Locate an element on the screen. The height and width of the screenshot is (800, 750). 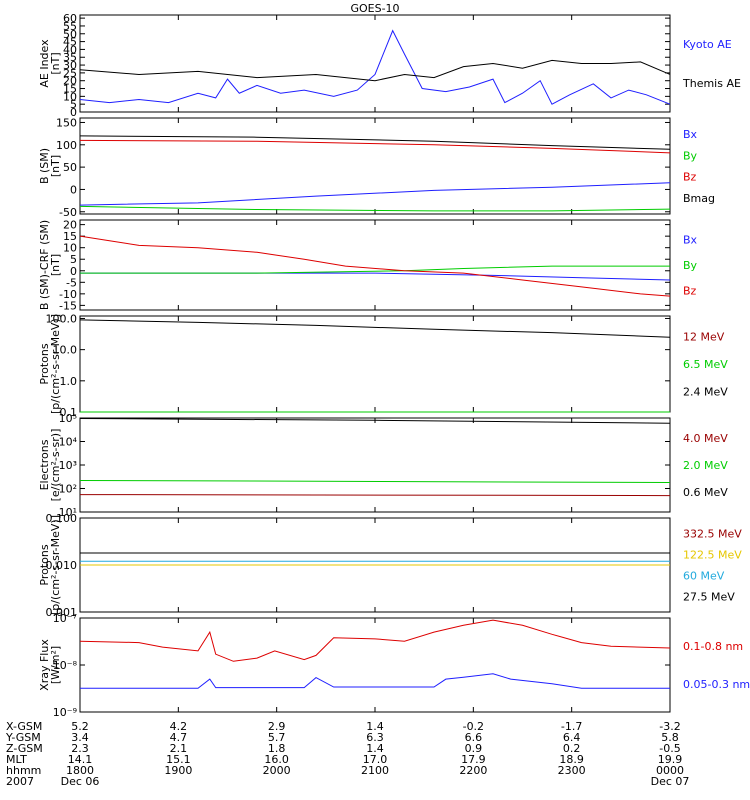
panel-bsm: -50 0 50 100 150 B (SM)[nT] Bx By Bz Bmag is located at coordinates (376, 167).